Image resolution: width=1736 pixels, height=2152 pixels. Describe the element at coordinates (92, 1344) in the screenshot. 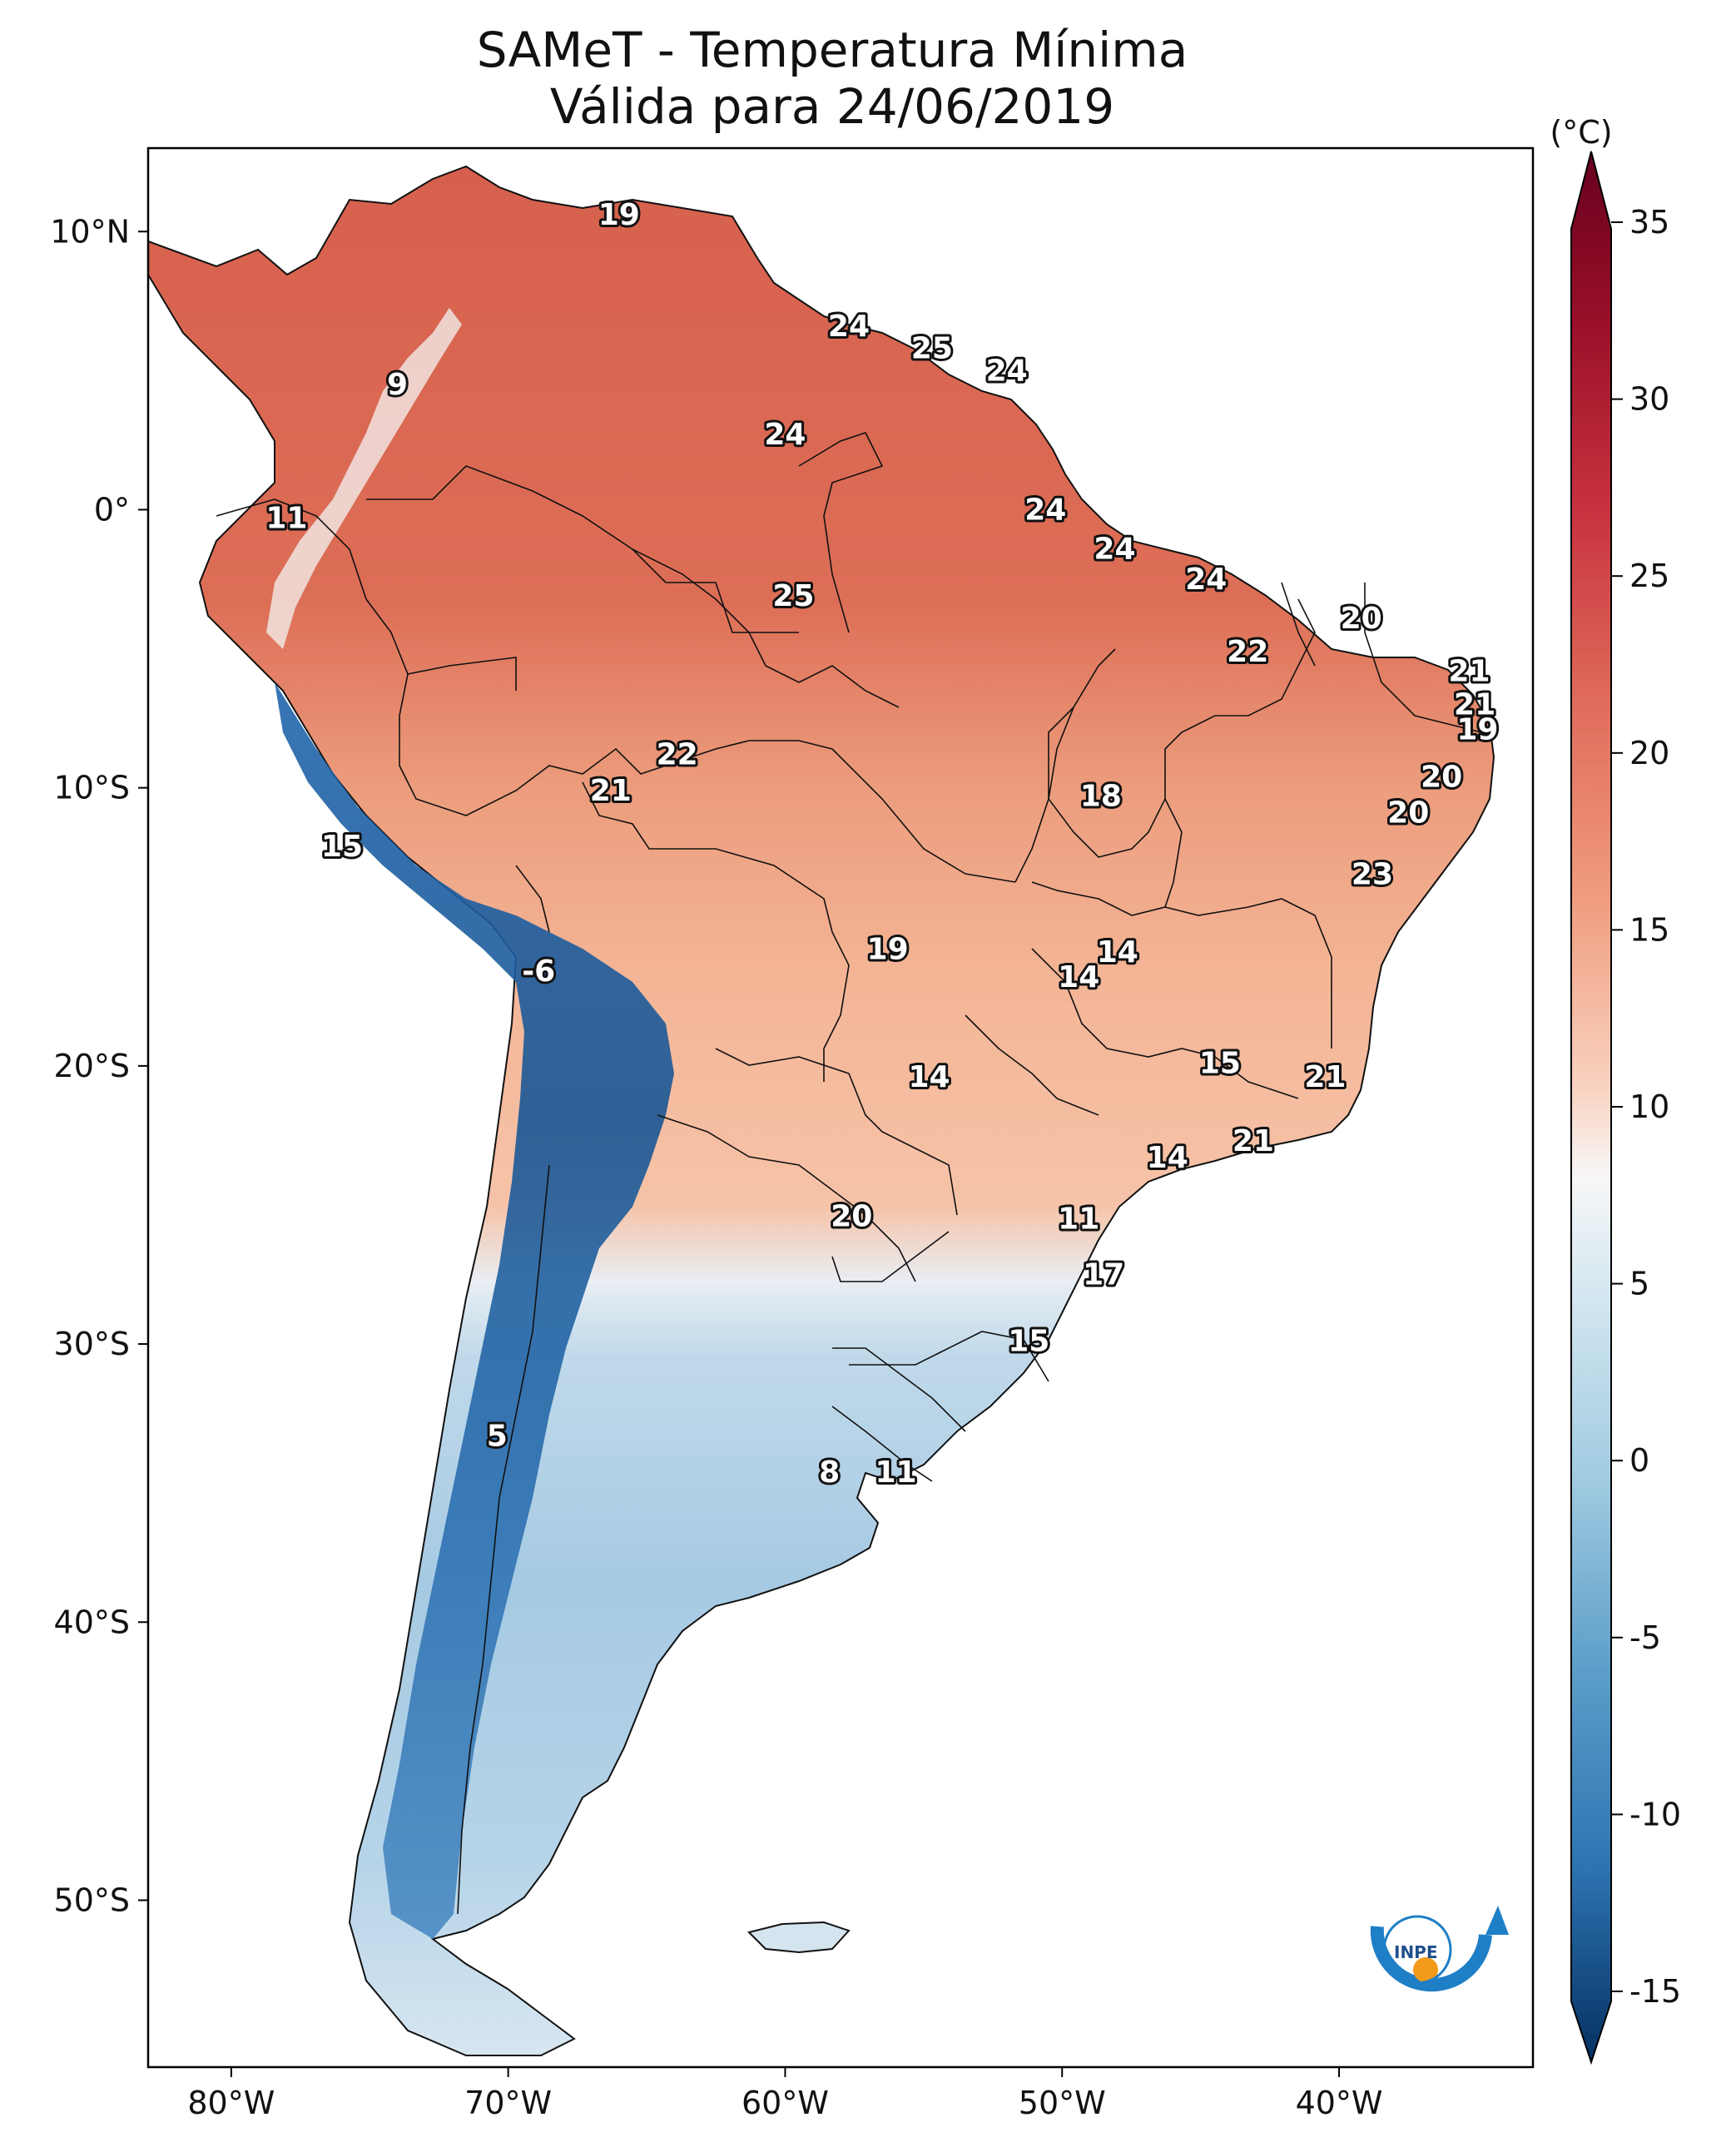

I see `lat-tick-label: 30°S` at that location.